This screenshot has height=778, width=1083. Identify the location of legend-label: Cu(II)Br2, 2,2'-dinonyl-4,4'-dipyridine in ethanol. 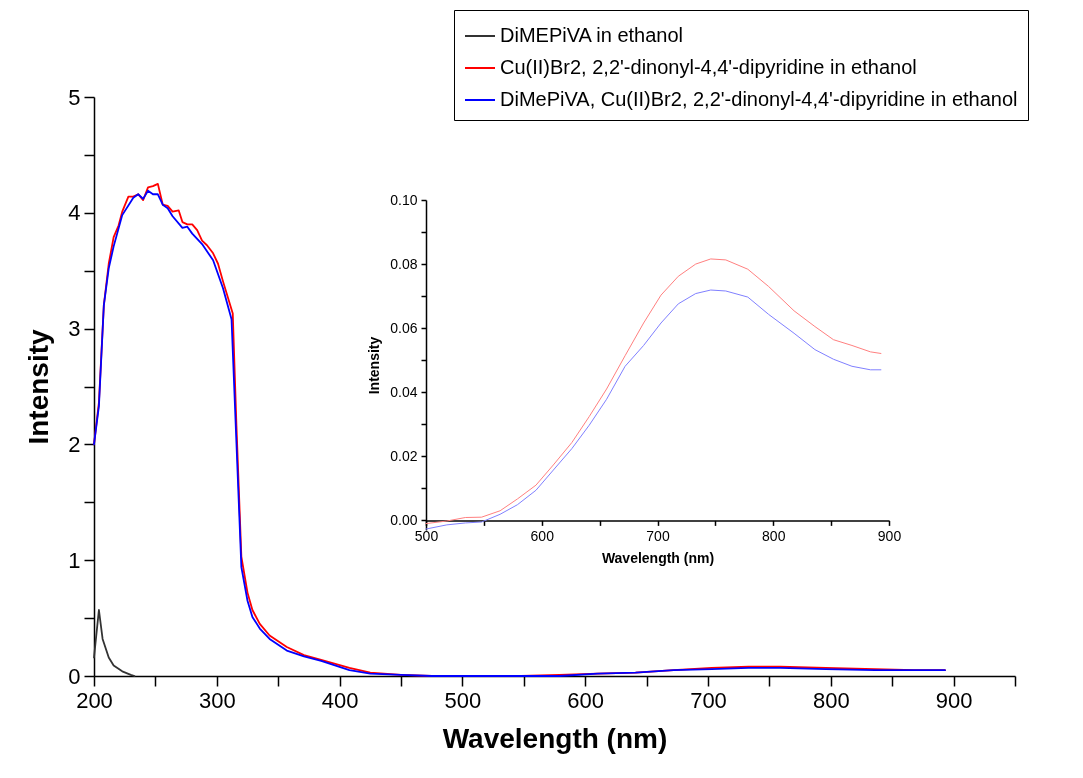
(708, 67).